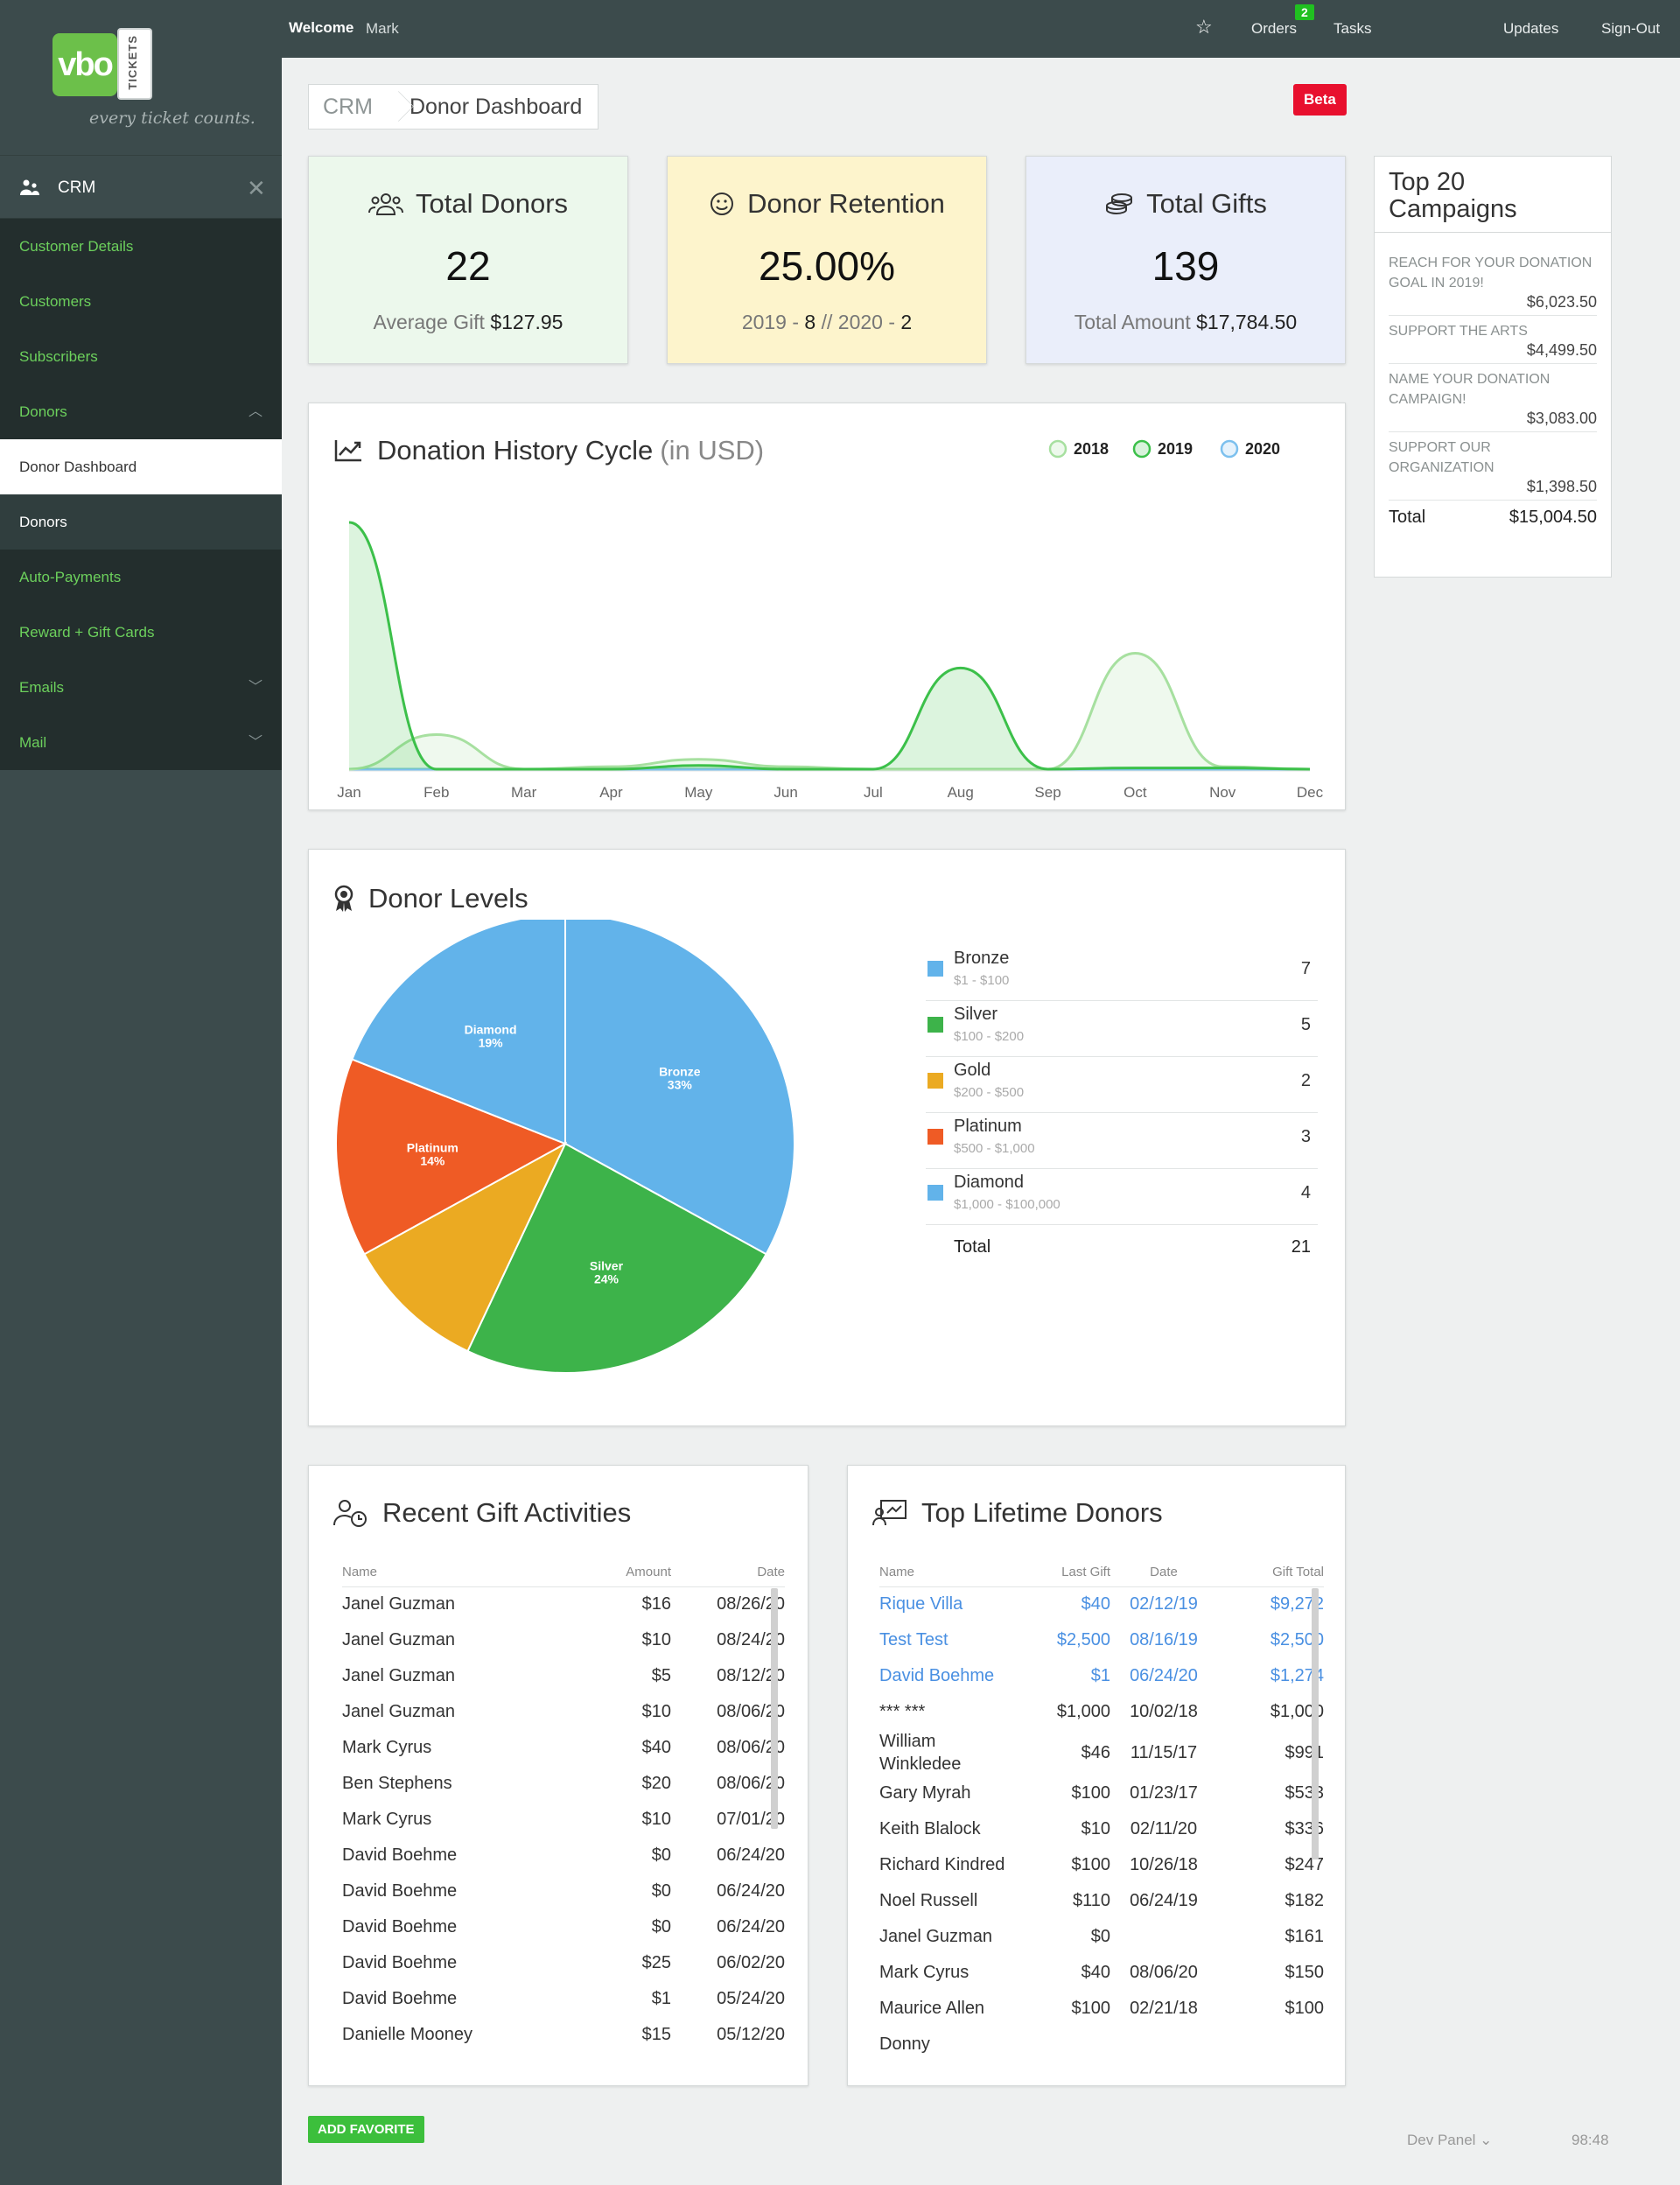 This screenshot has width=1680, height=2185. What do you see at coordinates (616, 1258) in the screenshot?
I see `pie-slice-silver` at bounding box center [616, 1258].